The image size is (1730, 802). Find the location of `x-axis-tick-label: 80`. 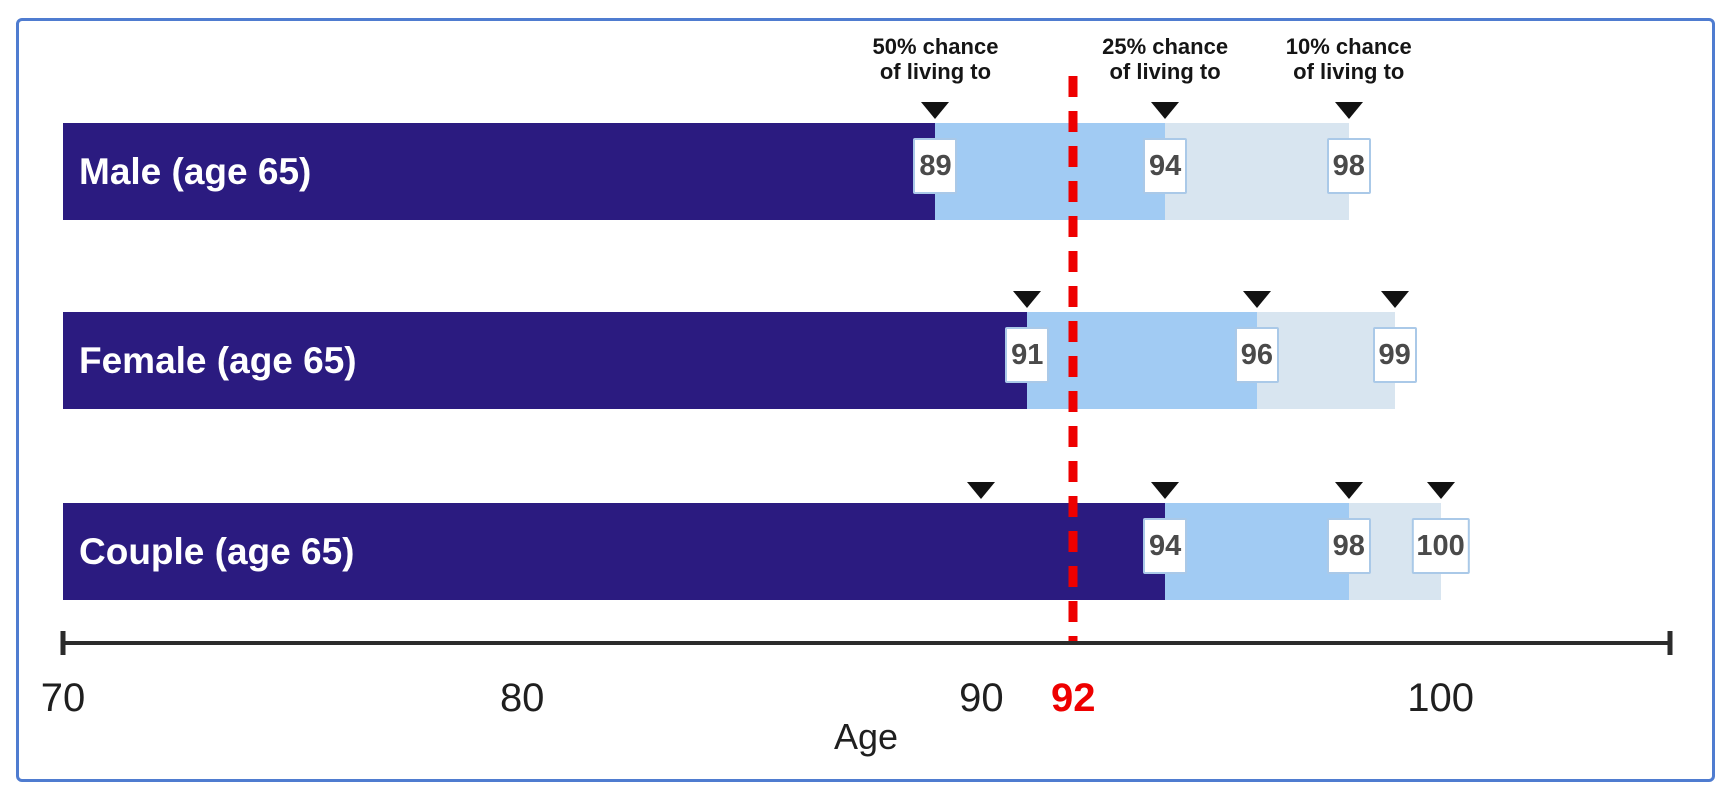

x-axis-tick-label: 80 is located at coordinates (522, 698).